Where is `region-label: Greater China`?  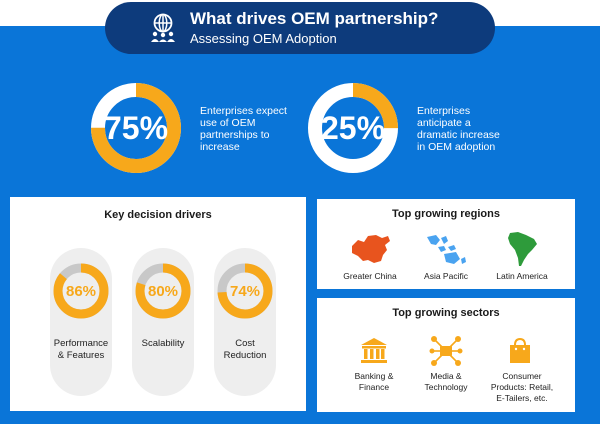 region-label: Greater China is located at coordinates (370, 276).